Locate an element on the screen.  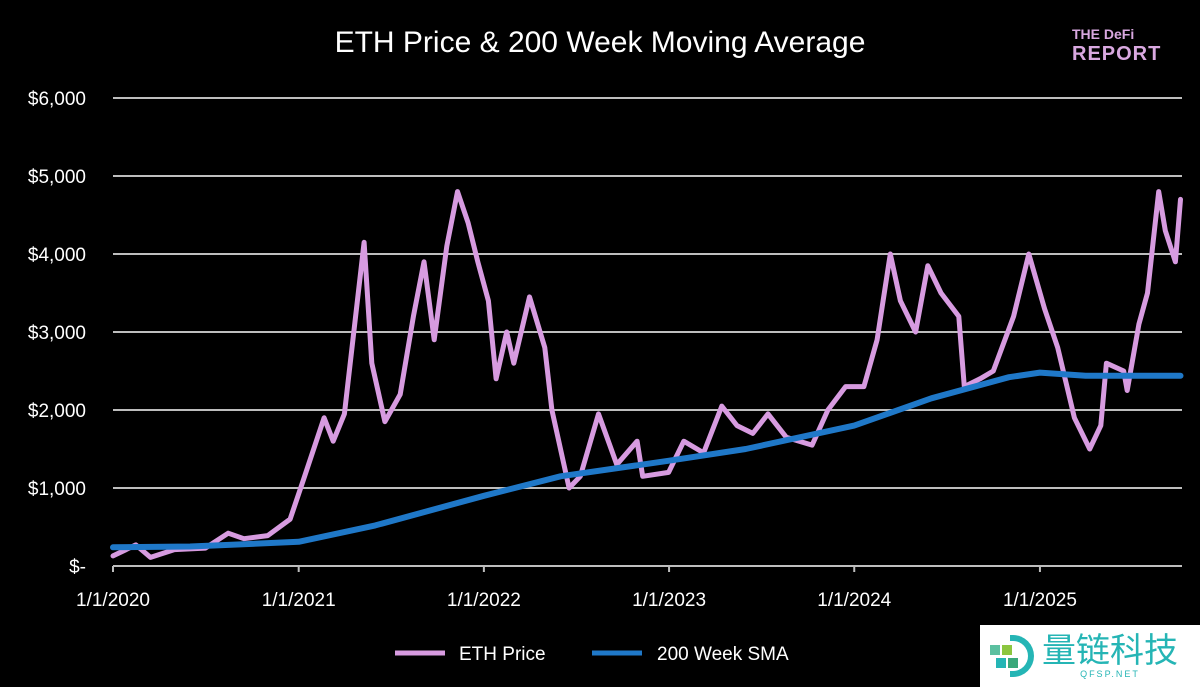
watermark-text: 量链科技 is located at coordinates (1110, 651).